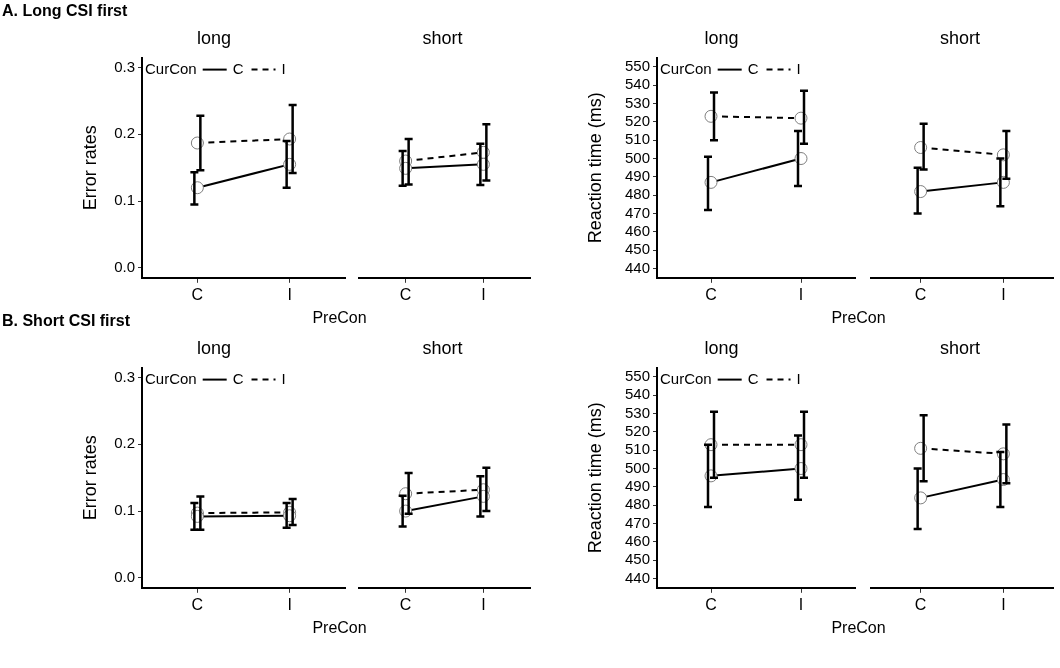 The image size is (1060, 668). I want to click on text: B. Short CSI first, so click(66, 321).